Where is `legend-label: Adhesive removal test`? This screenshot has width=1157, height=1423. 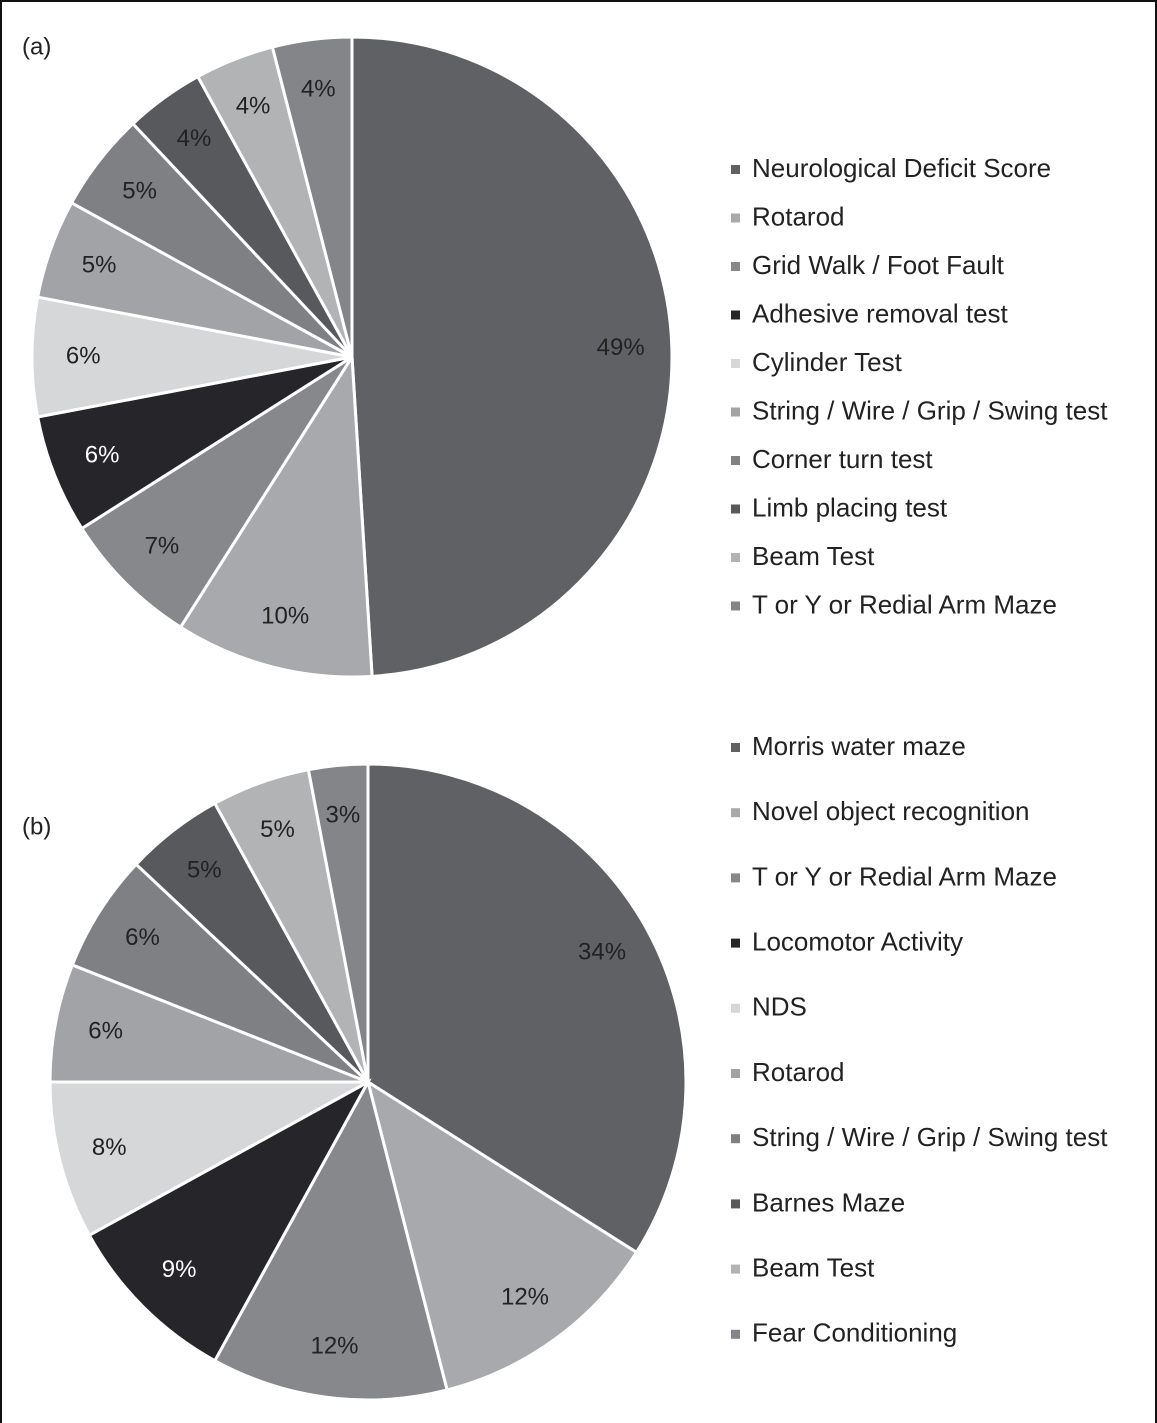 legend-label: Adhesive removal test is located at coordinates (880, 313).